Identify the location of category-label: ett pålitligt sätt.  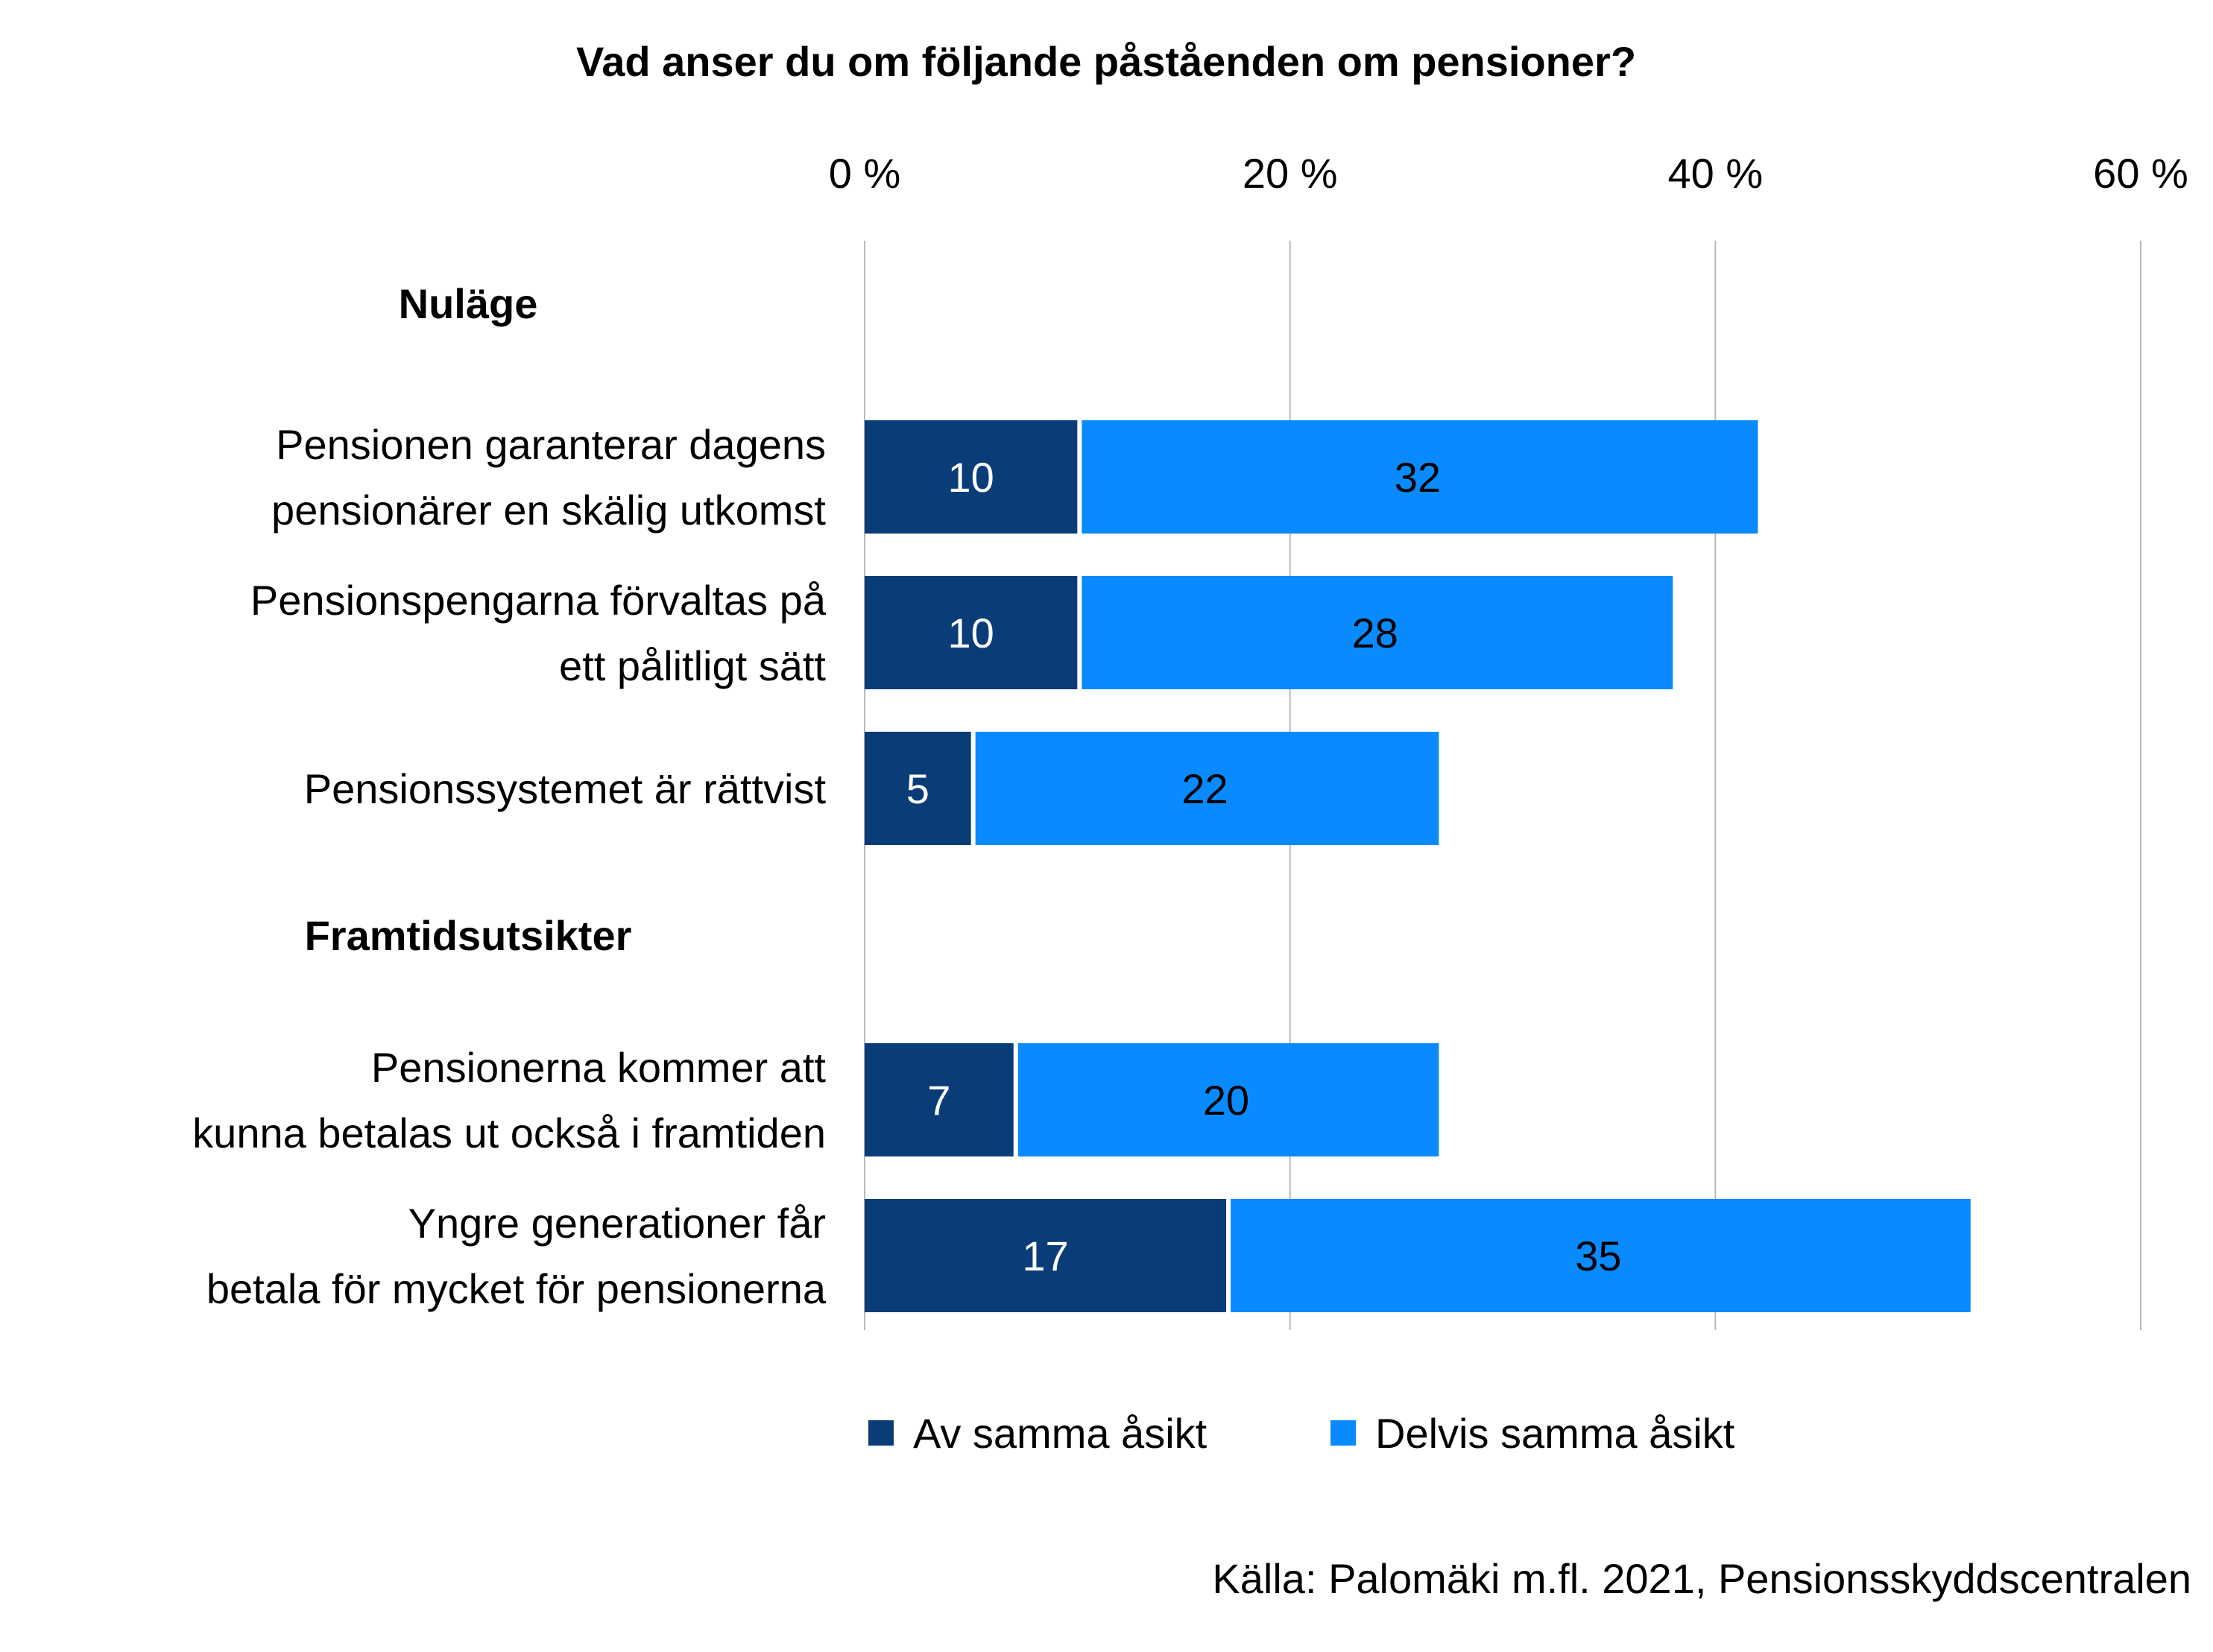
(692, 665).